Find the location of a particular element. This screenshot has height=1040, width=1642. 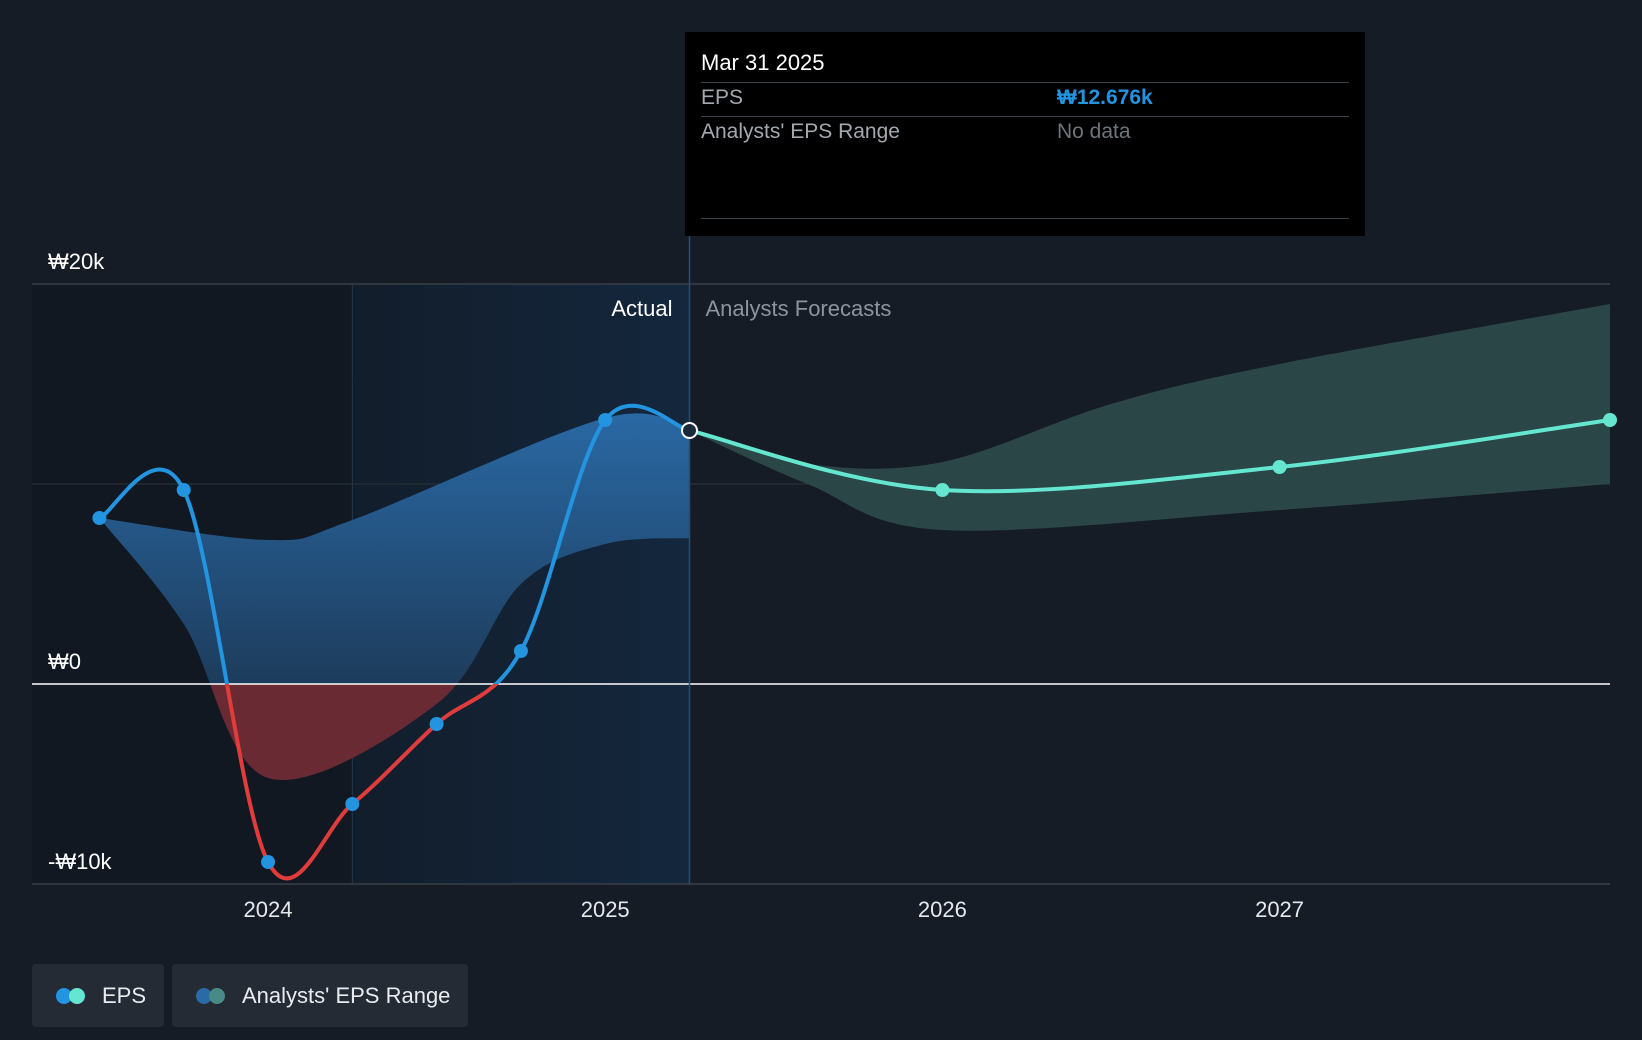

x-tick-label: 2026 is located at coordinates (942, 909).